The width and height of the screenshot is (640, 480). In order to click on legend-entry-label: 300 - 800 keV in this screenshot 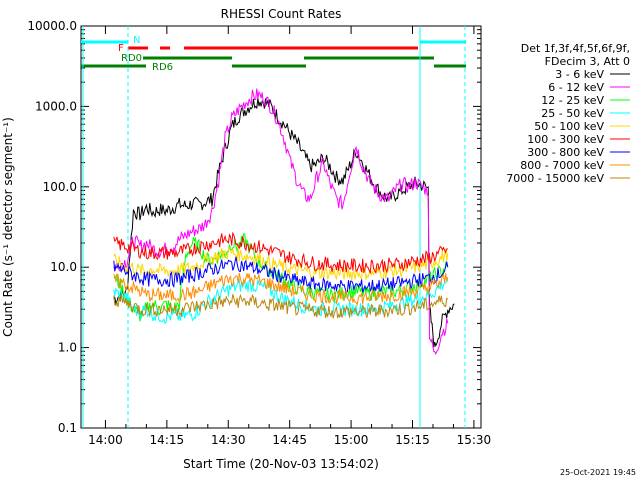, I will do `click(565, 152)`.